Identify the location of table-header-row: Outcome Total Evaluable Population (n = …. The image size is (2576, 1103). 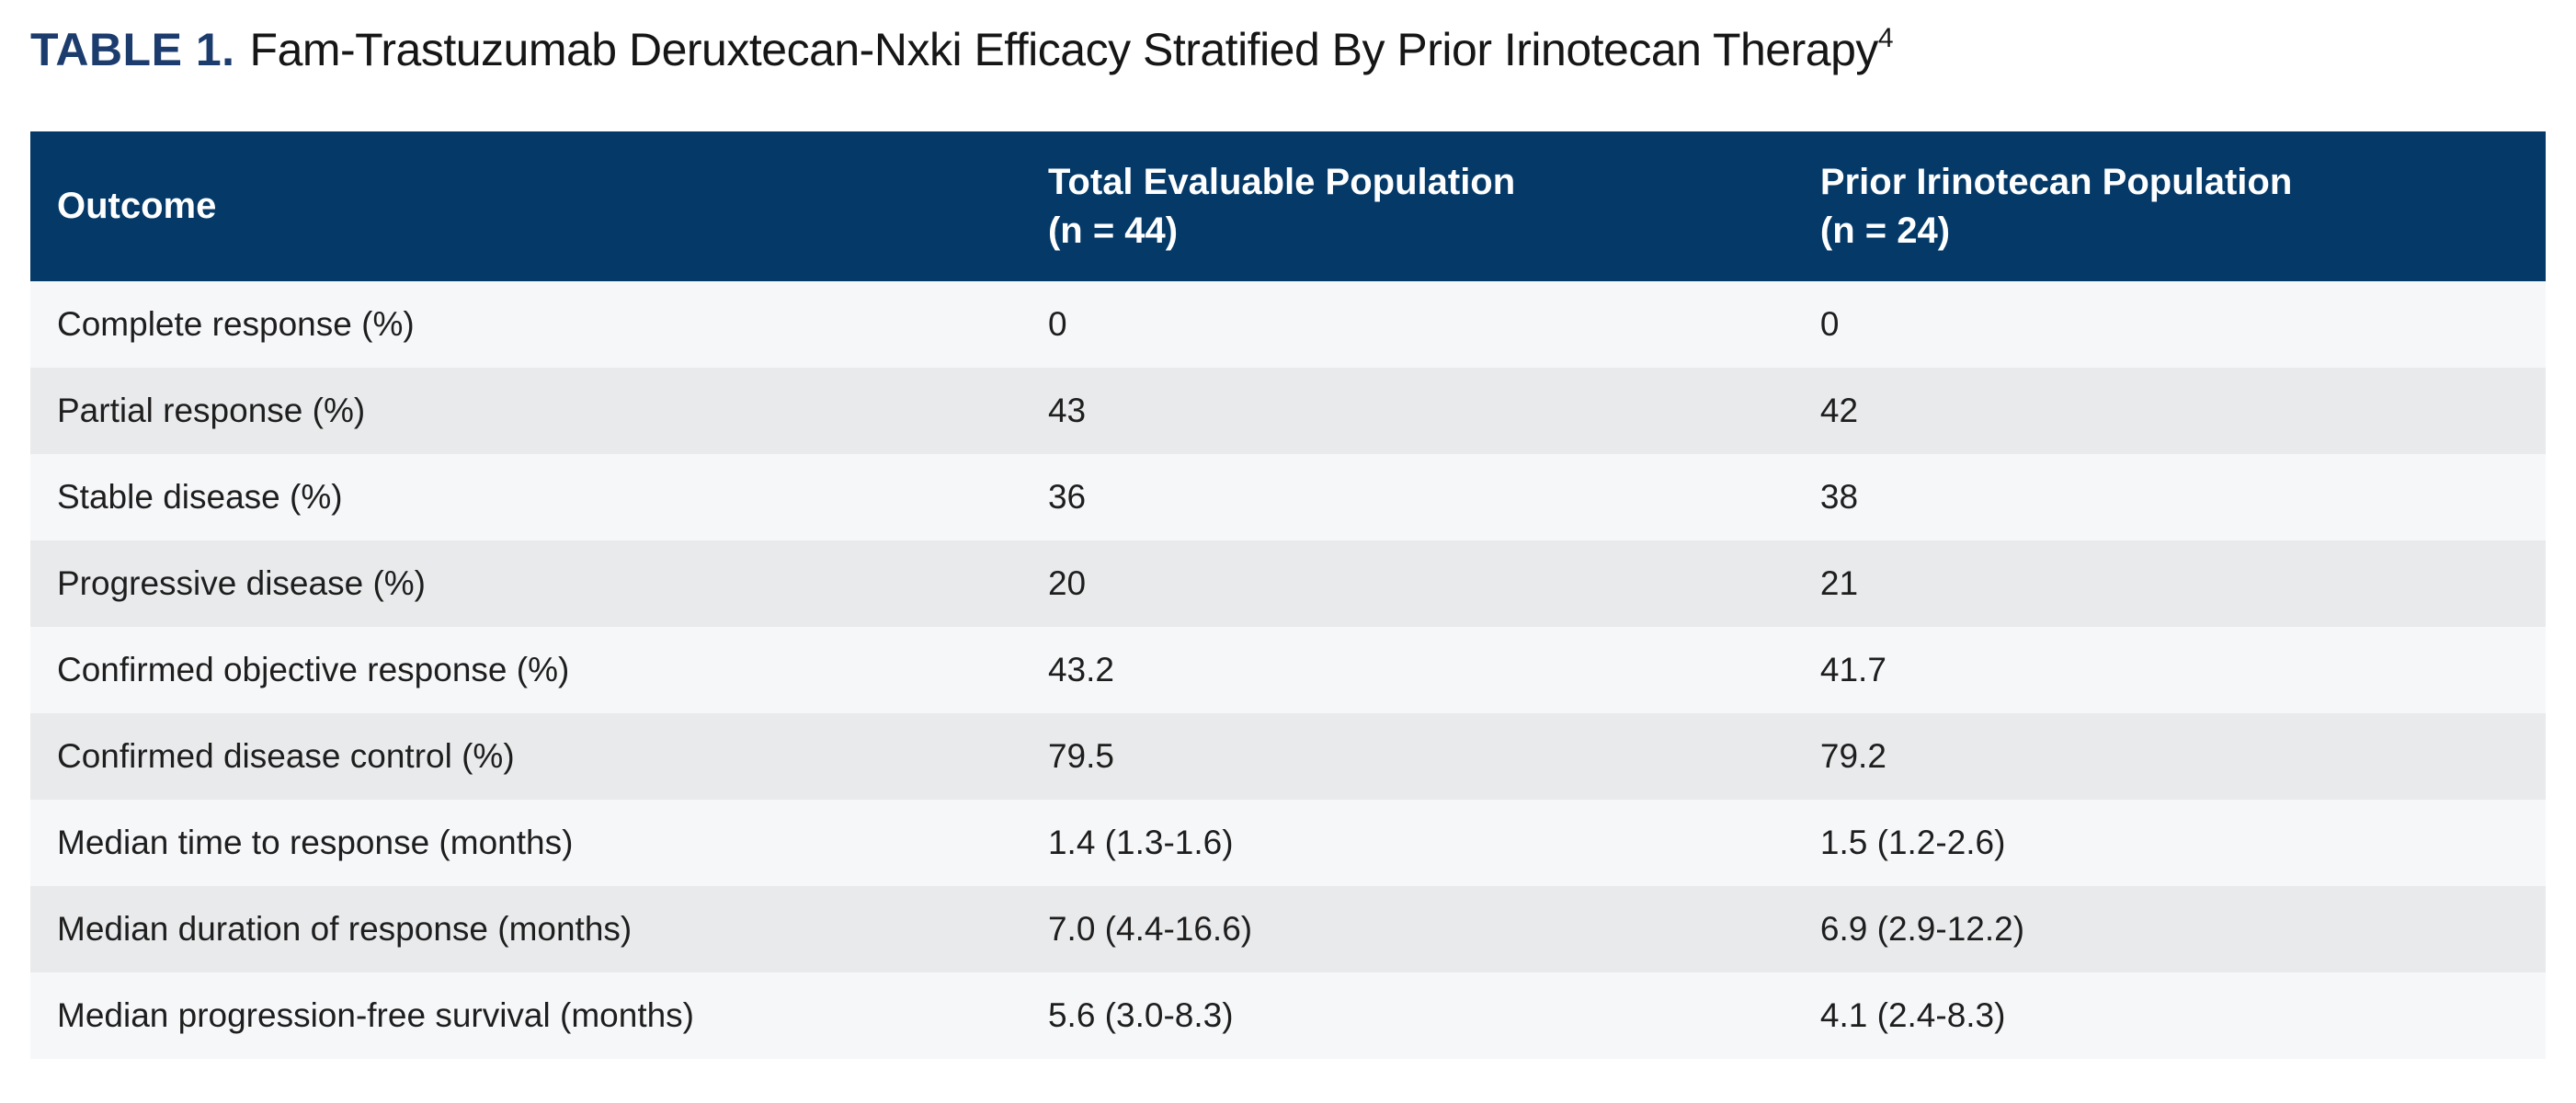
(1288, 206).